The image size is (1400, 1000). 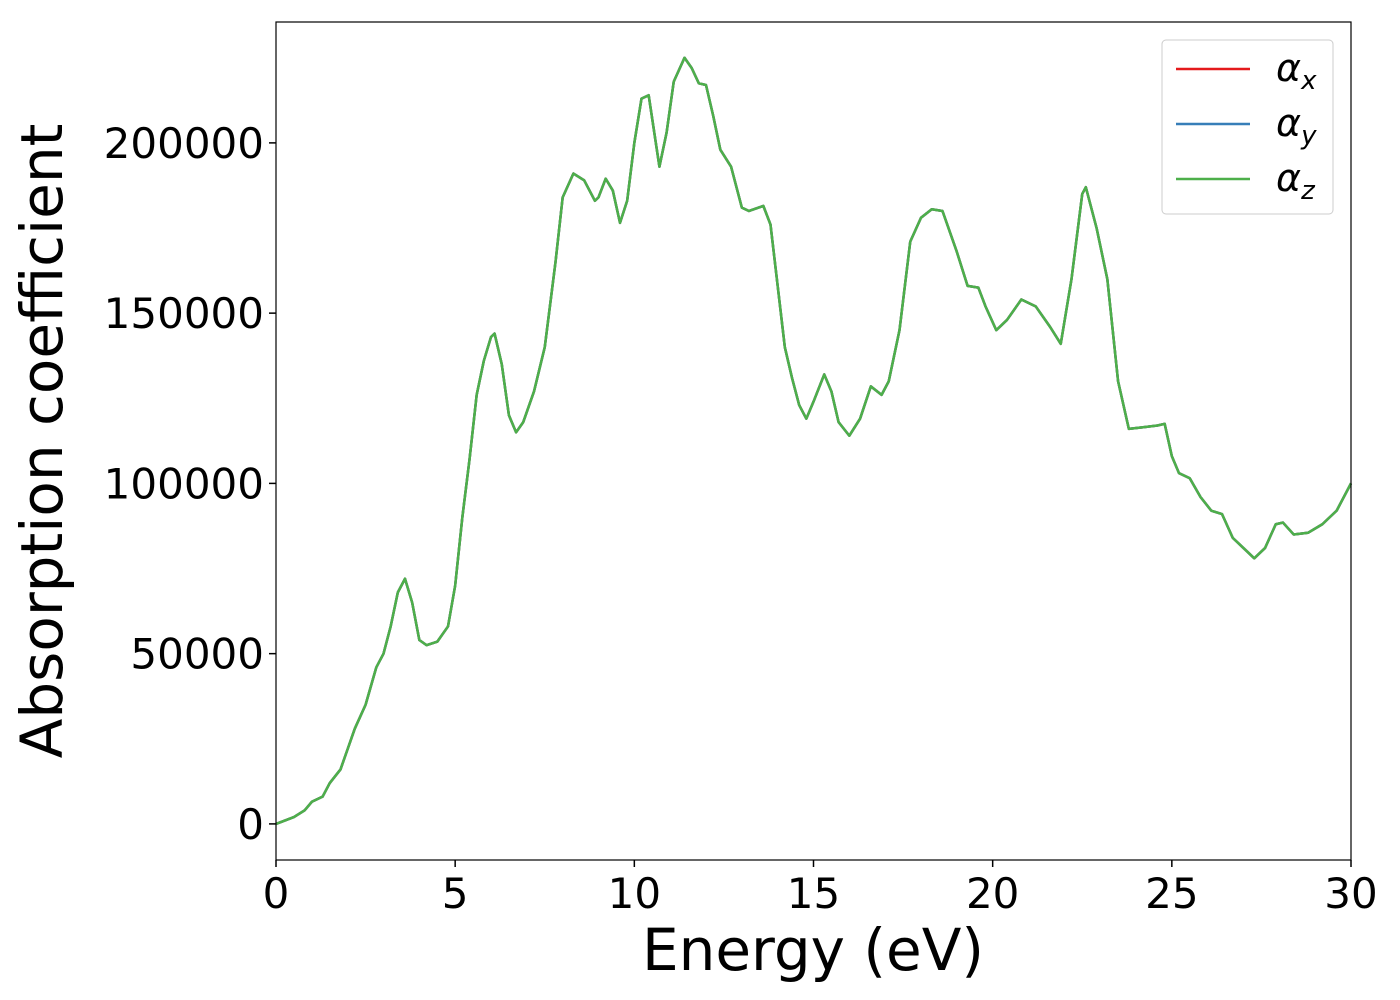 I want to click on legend-label: αy, so click(x=1296, y=126).